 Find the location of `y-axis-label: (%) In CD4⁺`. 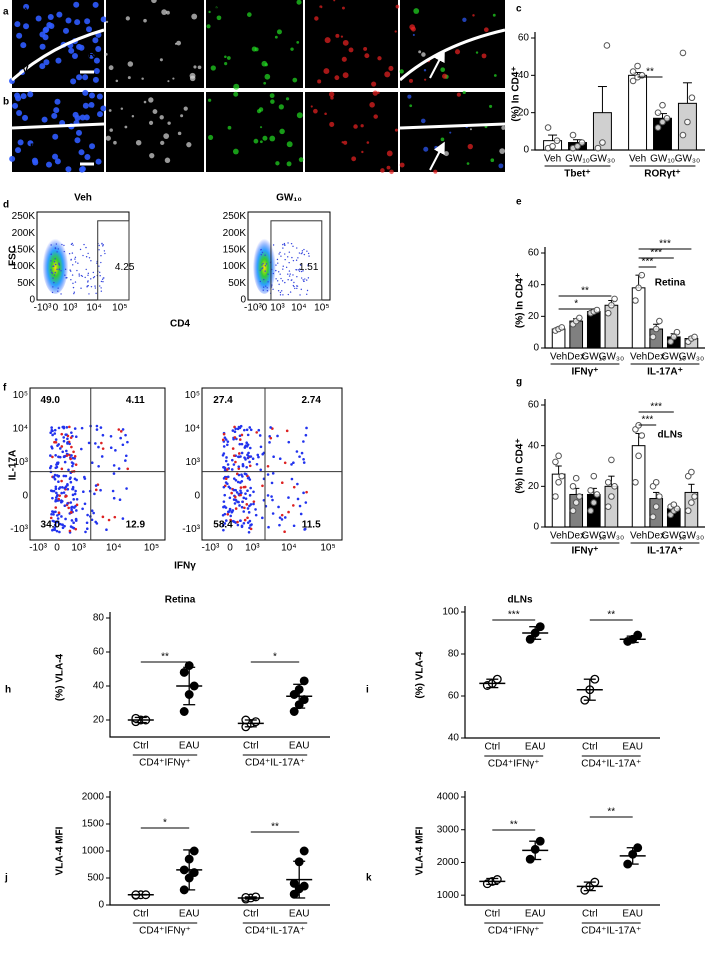

y-axis-label: (%) In CD4⁺ is located at coordinates (520, 300).